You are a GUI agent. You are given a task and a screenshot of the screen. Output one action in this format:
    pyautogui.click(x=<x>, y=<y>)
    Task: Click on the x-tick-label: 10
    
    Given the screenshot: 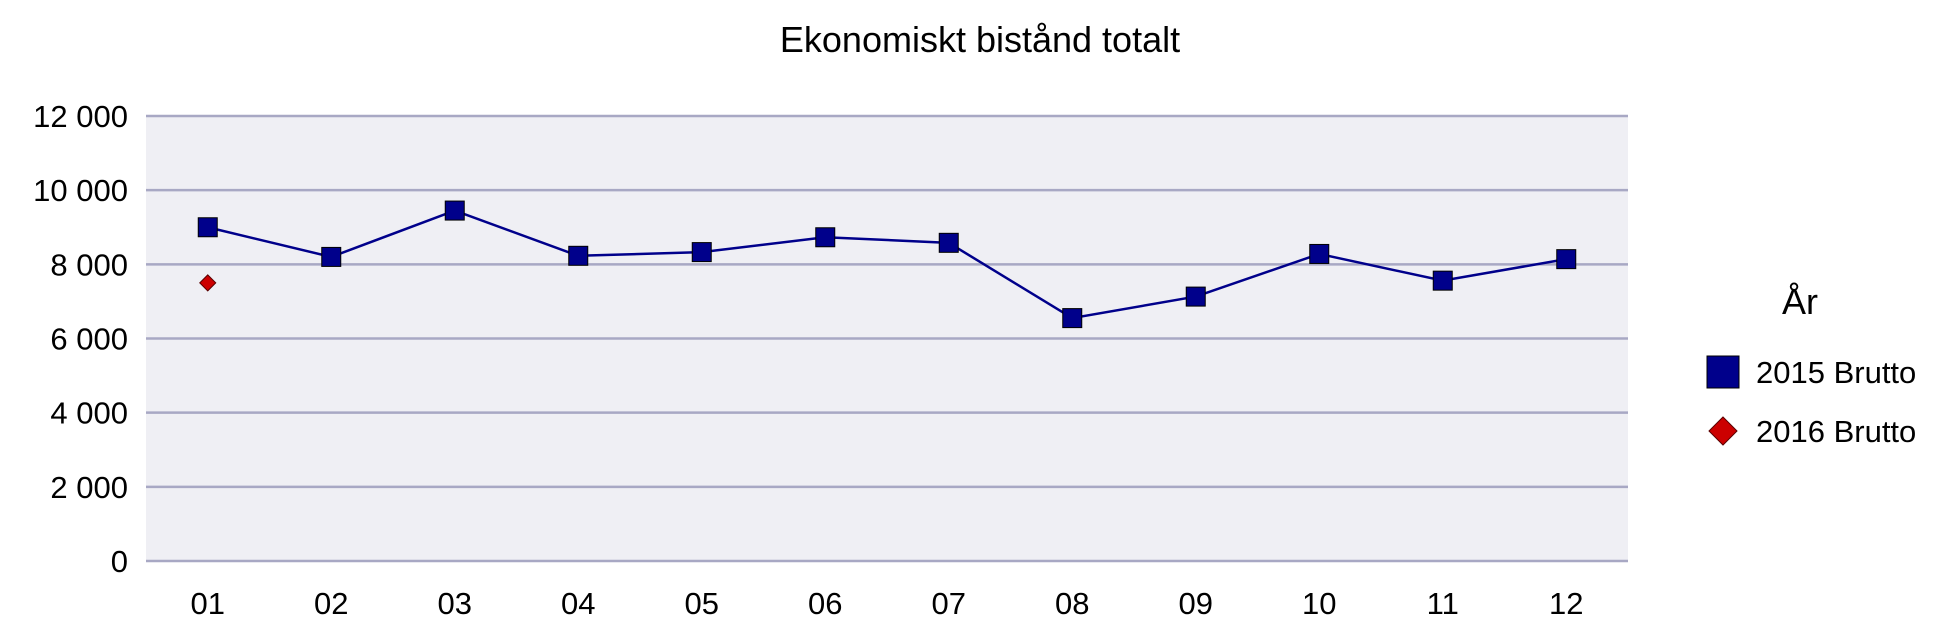 What is the action you would take?
    pyautogui.click(x=1319, y=603)
    